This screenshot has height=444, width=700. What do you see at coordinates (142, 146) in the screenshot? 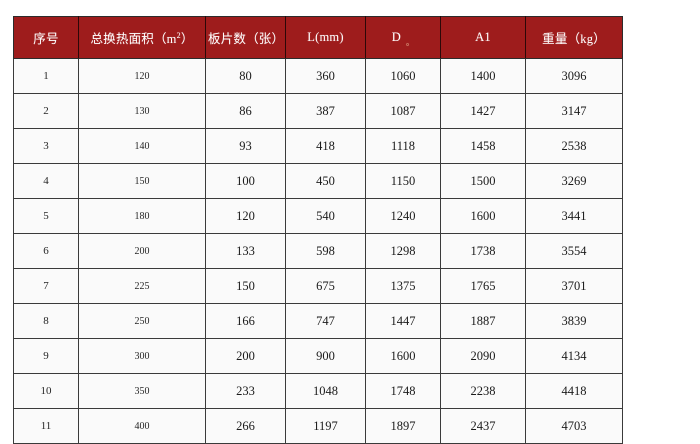
I see `cell-total-heat-area: 140` at bounding box center [142, 146].